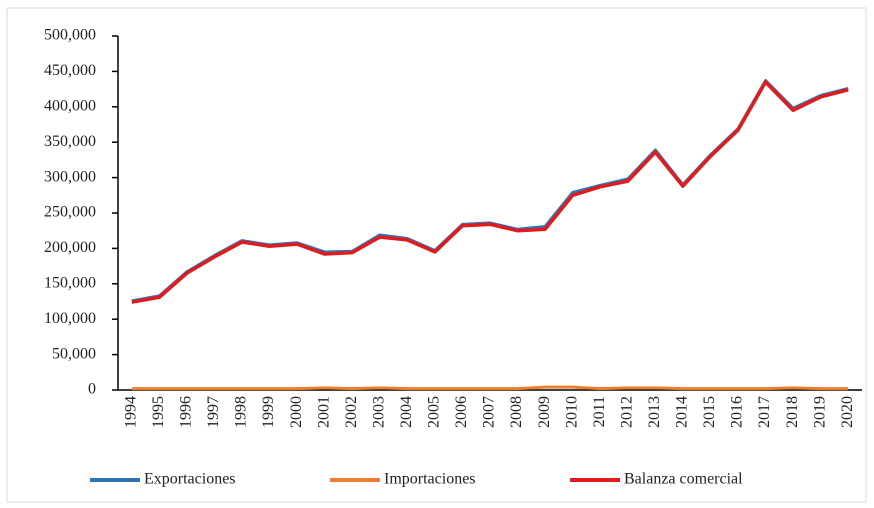  What do you see at coordinates (268, 412) in the screenshot?
I see `x-tick-label: 1999` at bounding box center [268, 412].